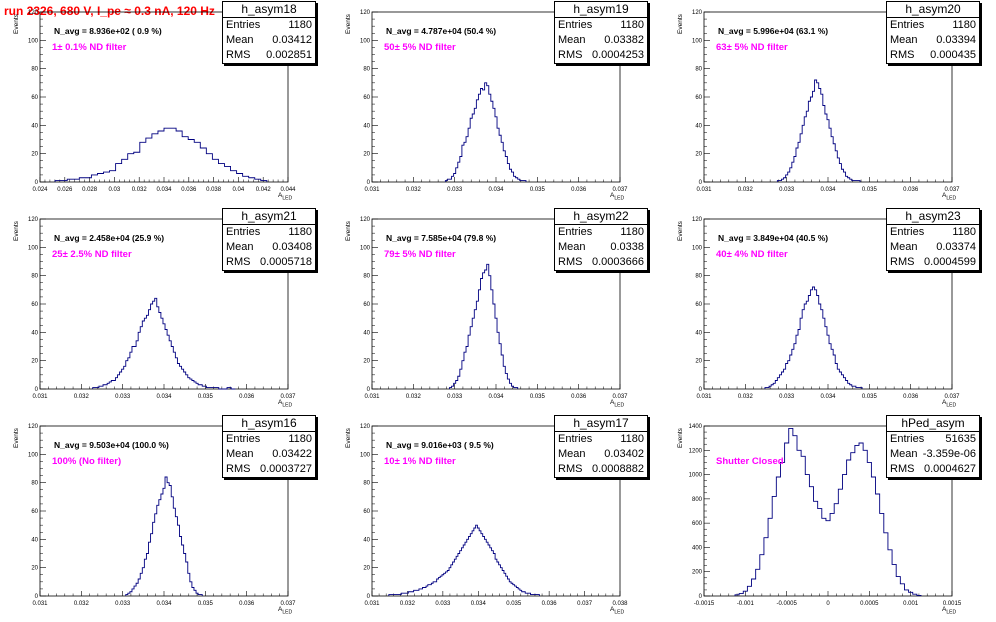  I want to click on histogram-name: h_asym22, so click(601, 217).